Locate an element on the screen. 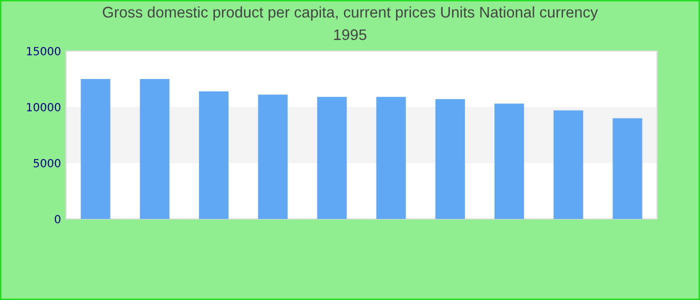 This screenshot has height=300, width=700. y-tick-label: 0 is located at coordinates (57, 219).